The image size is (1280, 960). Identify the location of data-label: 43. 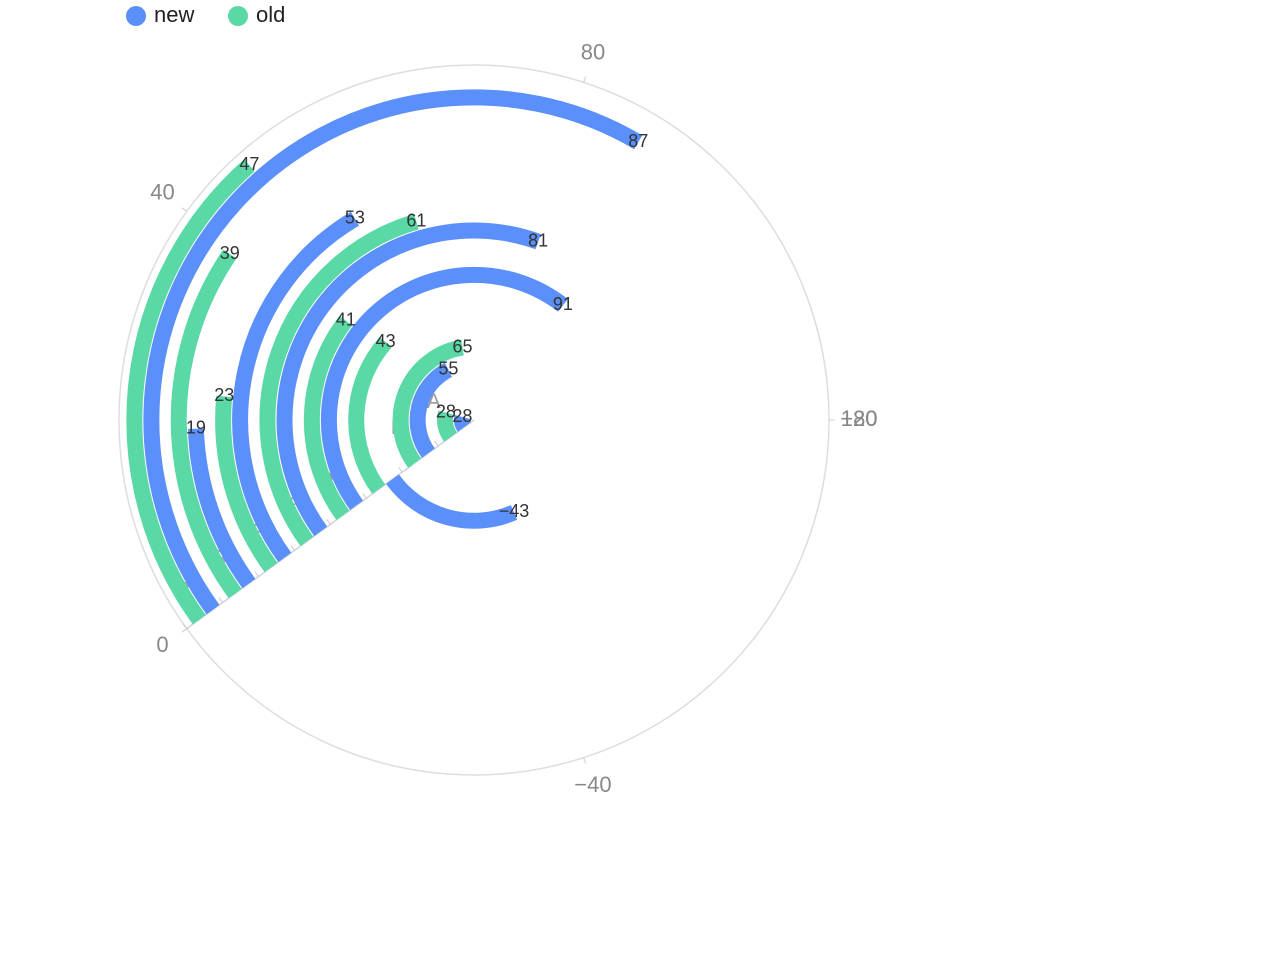
(386, 341).